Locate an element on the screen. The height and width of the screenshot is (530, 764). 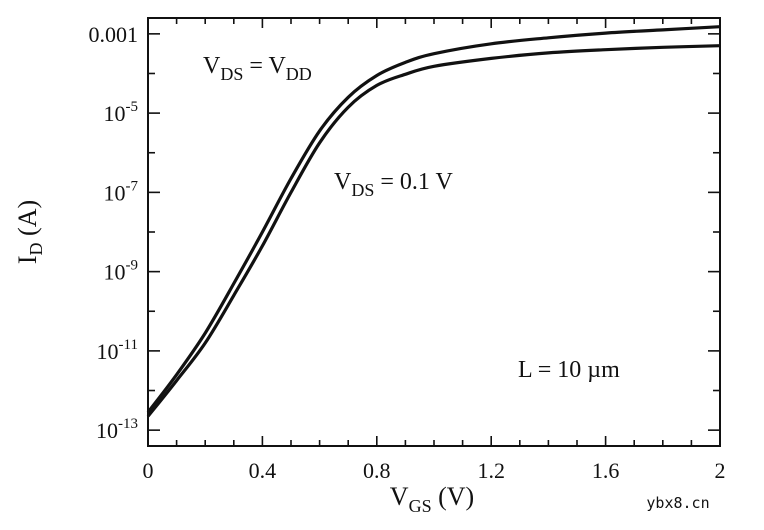
y-tick-label: 10⁻⁷ is located at coordinates (121, 191).